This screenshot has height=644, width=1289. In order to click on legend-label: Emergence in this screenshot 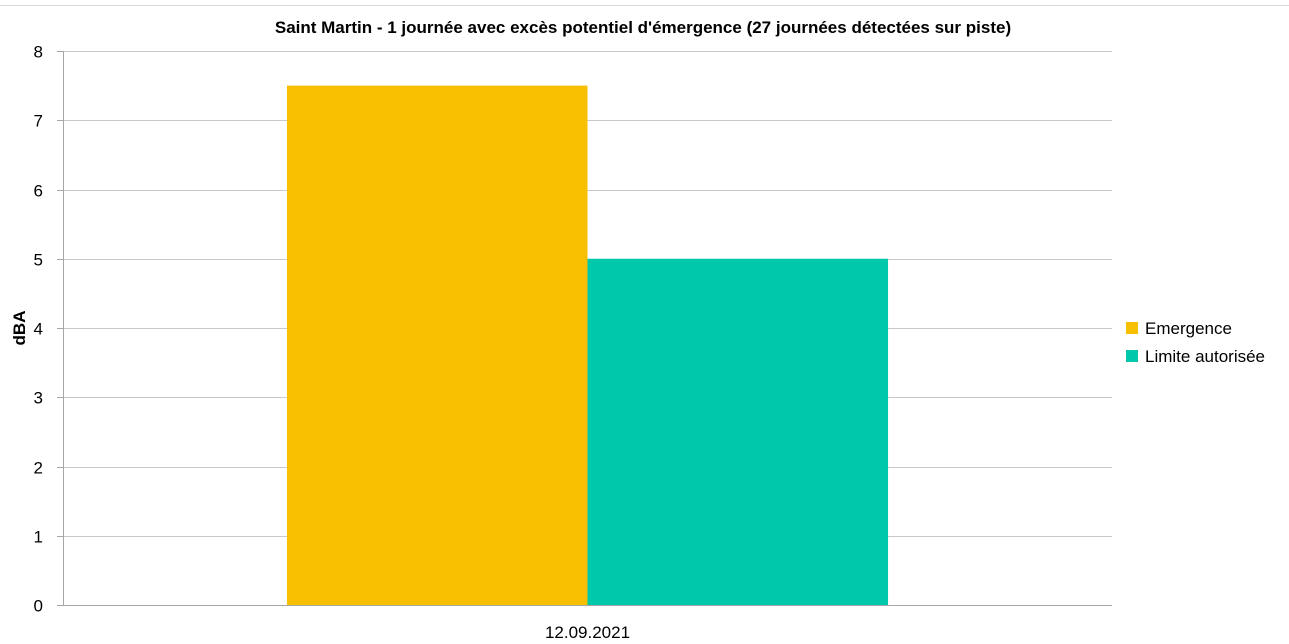, I will do `click(1188, 328)`.